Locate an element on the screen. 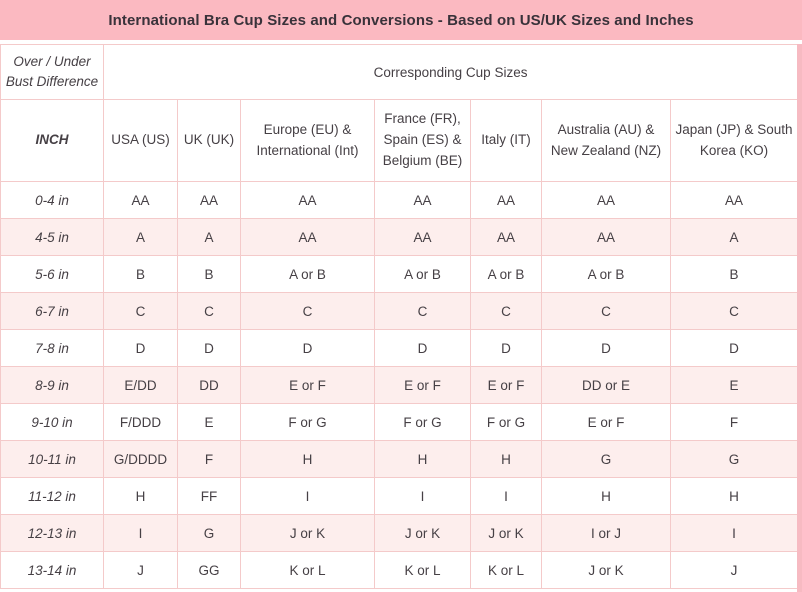  table-row: 6-7 in C C C C C C C is located at coordinates (399, 311).